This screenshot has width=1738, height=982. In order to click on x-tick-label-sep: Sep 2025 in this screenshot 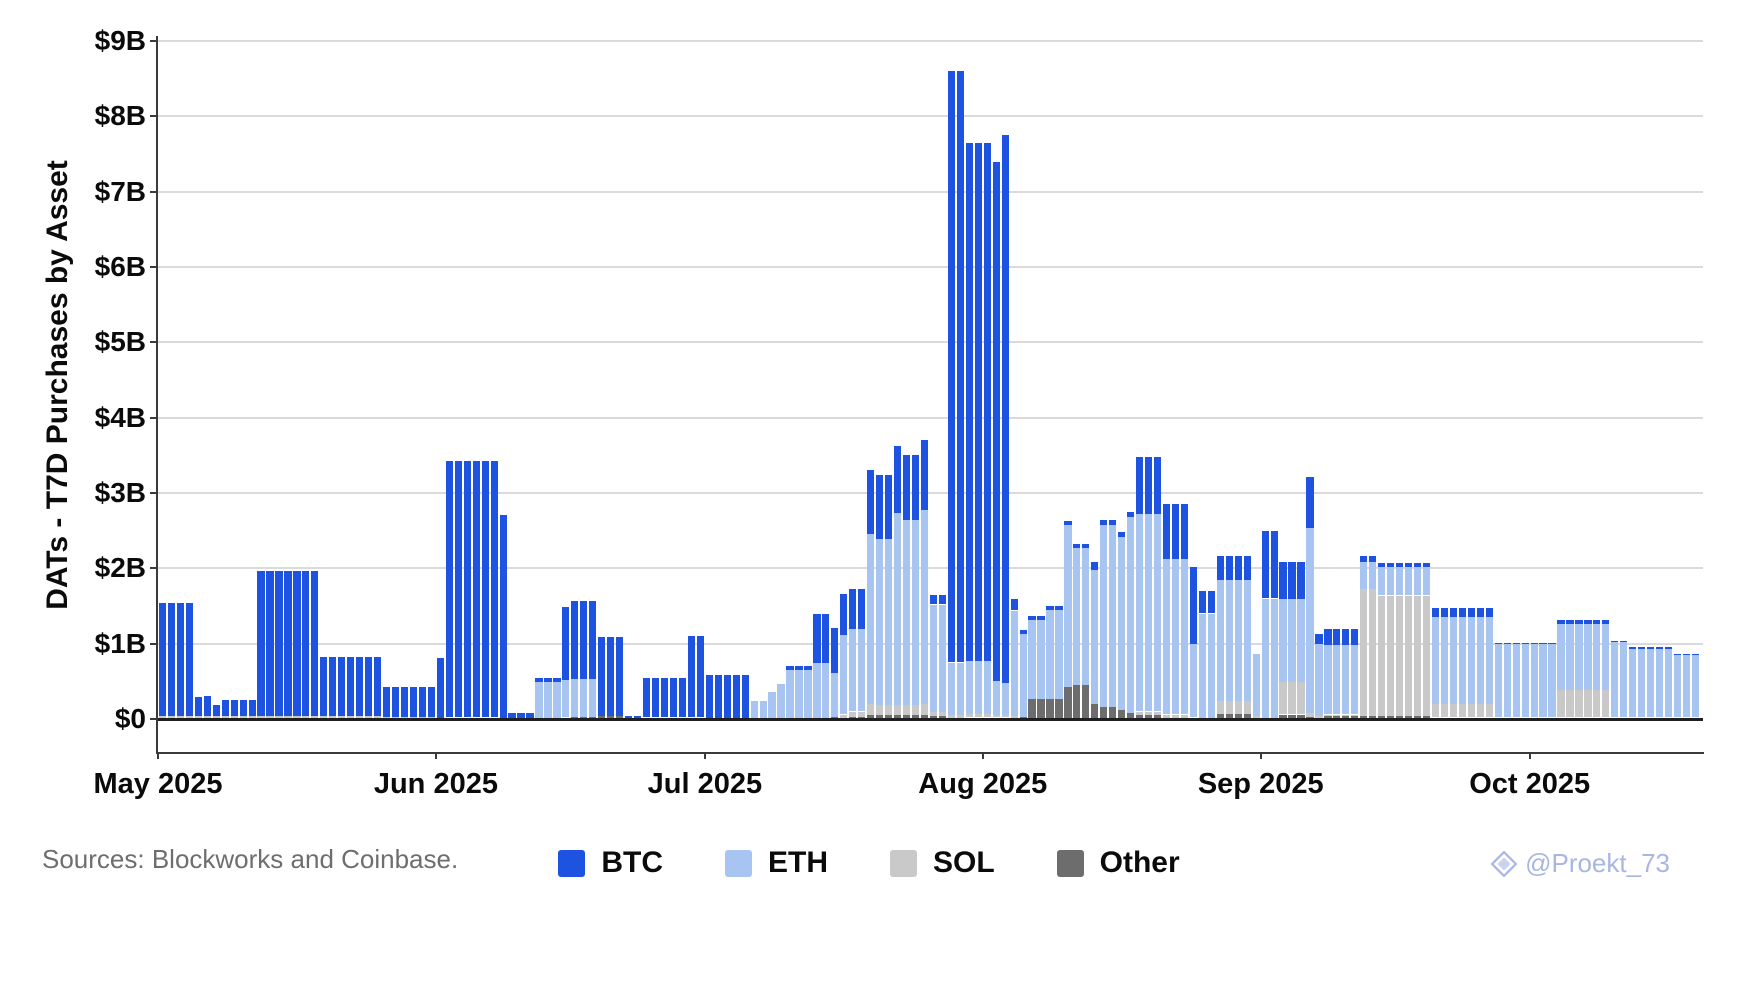, I will do `click(1260, 784)`.